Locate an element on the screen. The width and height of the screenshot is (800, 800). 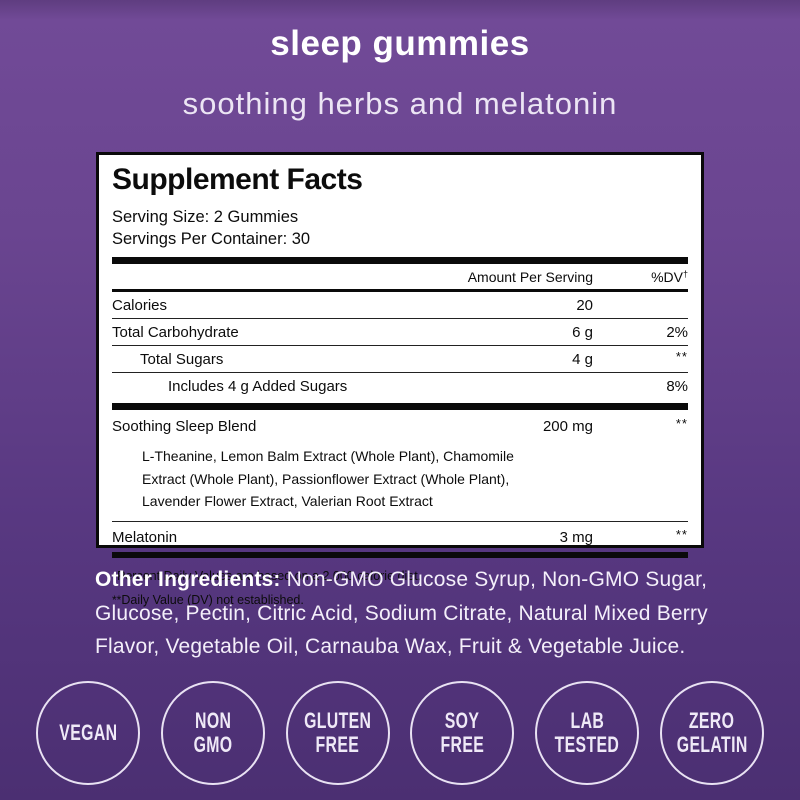
row-amount: 200 mg is located at coordinates (567, 426).